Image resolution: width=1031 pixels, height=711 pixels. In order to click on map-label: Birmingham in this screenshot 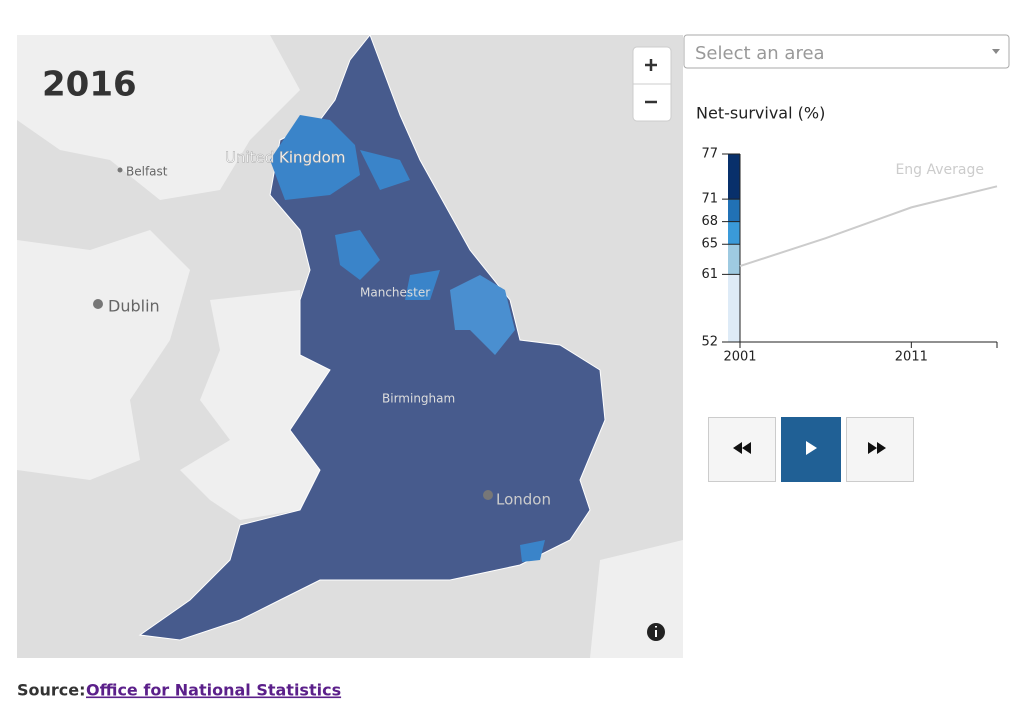, I will do `click(418, 399)`.